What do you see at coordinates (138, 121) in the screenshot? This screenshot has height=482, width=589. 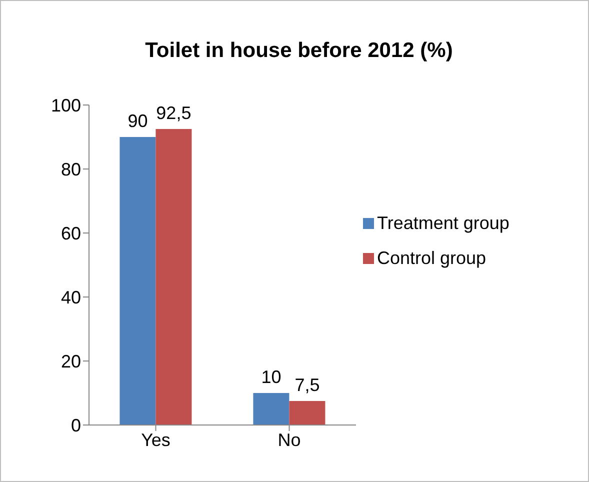 I see `data-label: 90` at bounding box center [138, 121].